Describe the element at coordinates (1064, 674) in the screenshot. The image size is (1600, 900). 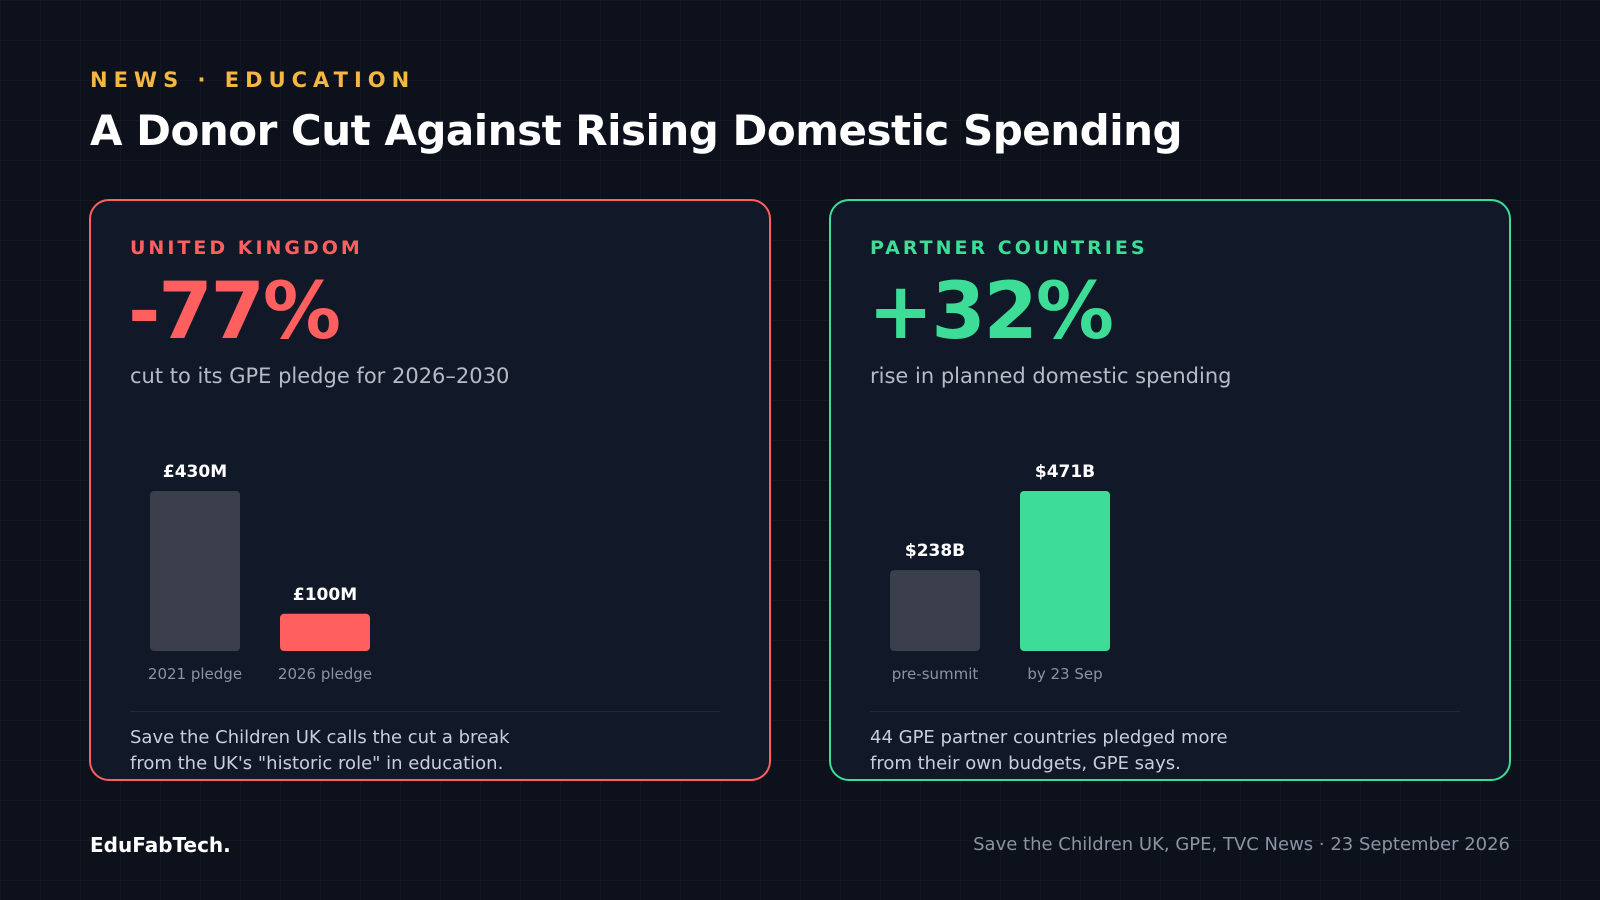
I see `bar-category-label: by 23 Sep` at that location.